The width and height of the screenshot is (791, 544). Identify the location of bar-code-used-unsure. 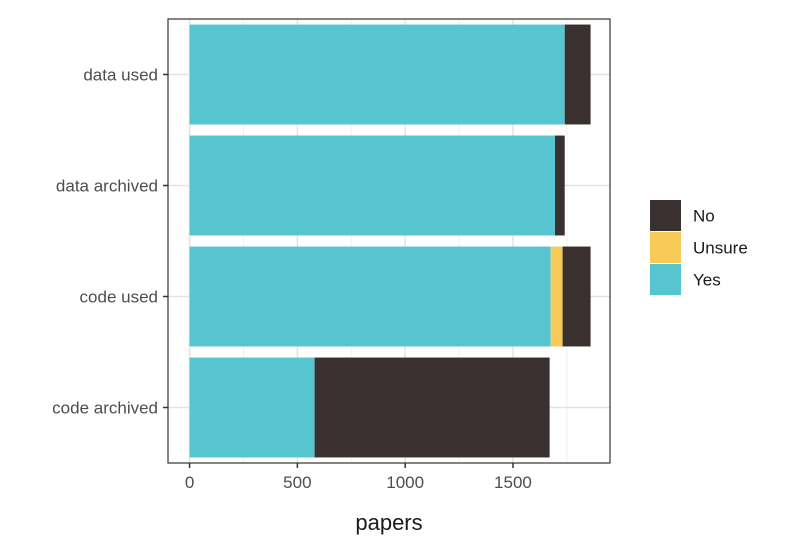
(556, 296).